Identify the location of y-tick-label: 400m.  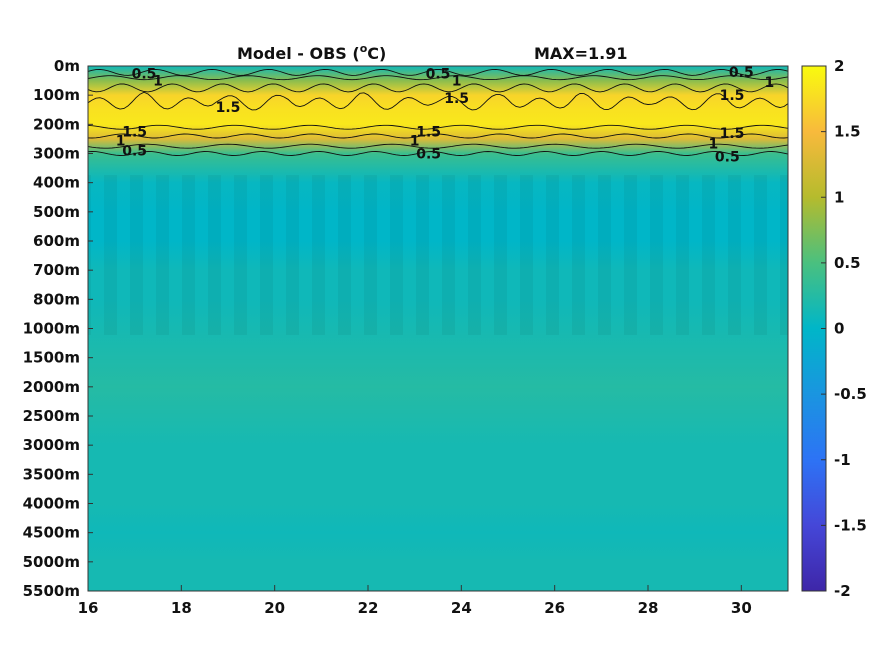
(56, 183).